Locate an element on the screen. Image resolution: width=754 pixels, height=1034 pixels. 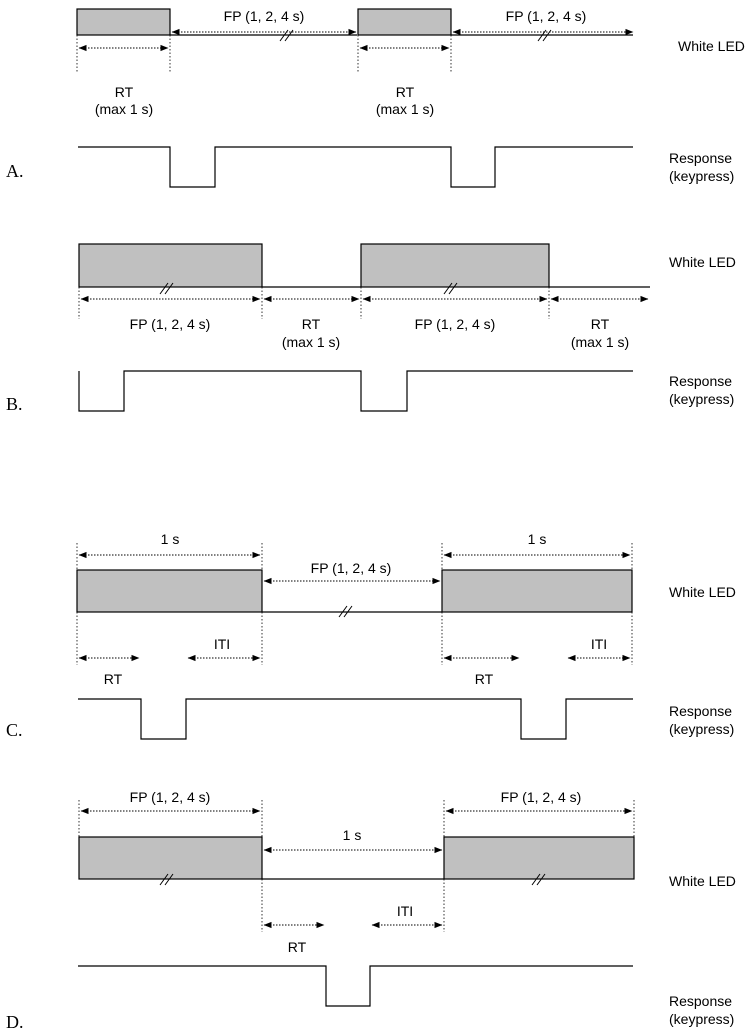
panel-letter: A. is located at coordinates (15, 171).